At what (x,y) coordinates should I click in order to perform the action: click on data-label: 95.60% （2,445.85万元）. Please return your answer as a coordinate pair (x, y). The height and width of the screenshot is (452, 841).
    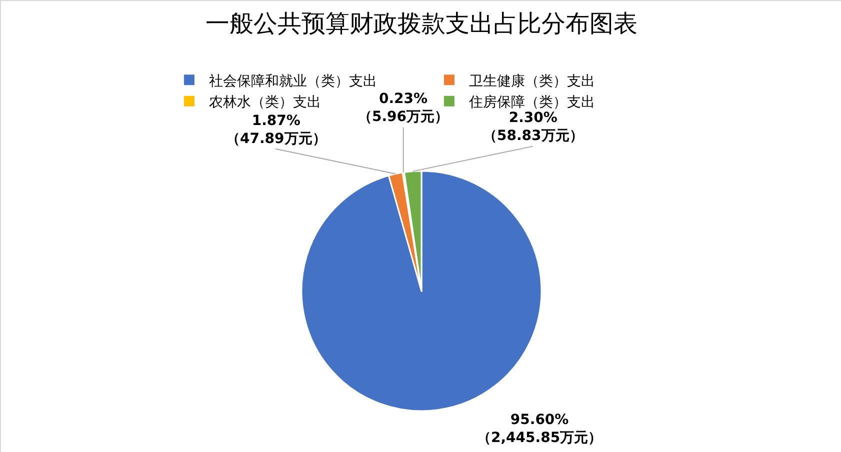
    Looking at the image, I should click on (539, 429).